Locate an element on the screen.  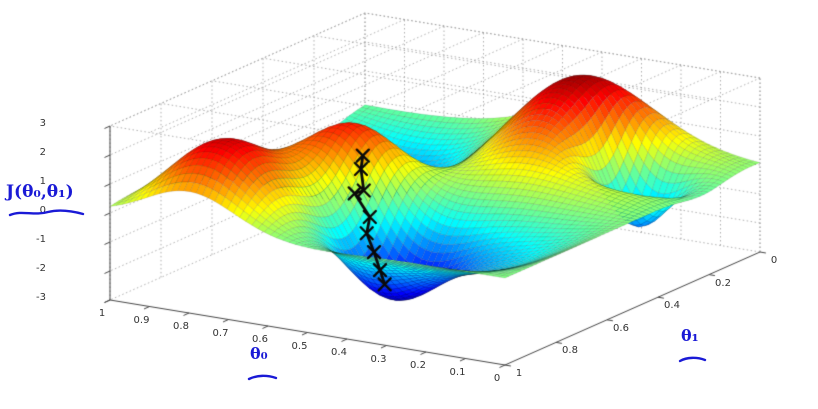
theta0-axis-text: θ₀ is located at coordinates (259, 353).